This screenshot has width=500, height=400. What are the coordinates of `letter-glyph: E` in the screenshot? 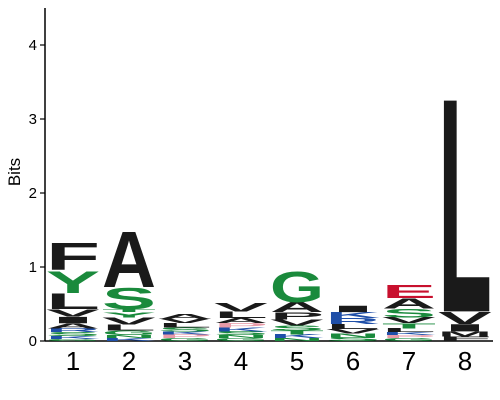 It's located at (409, 292).